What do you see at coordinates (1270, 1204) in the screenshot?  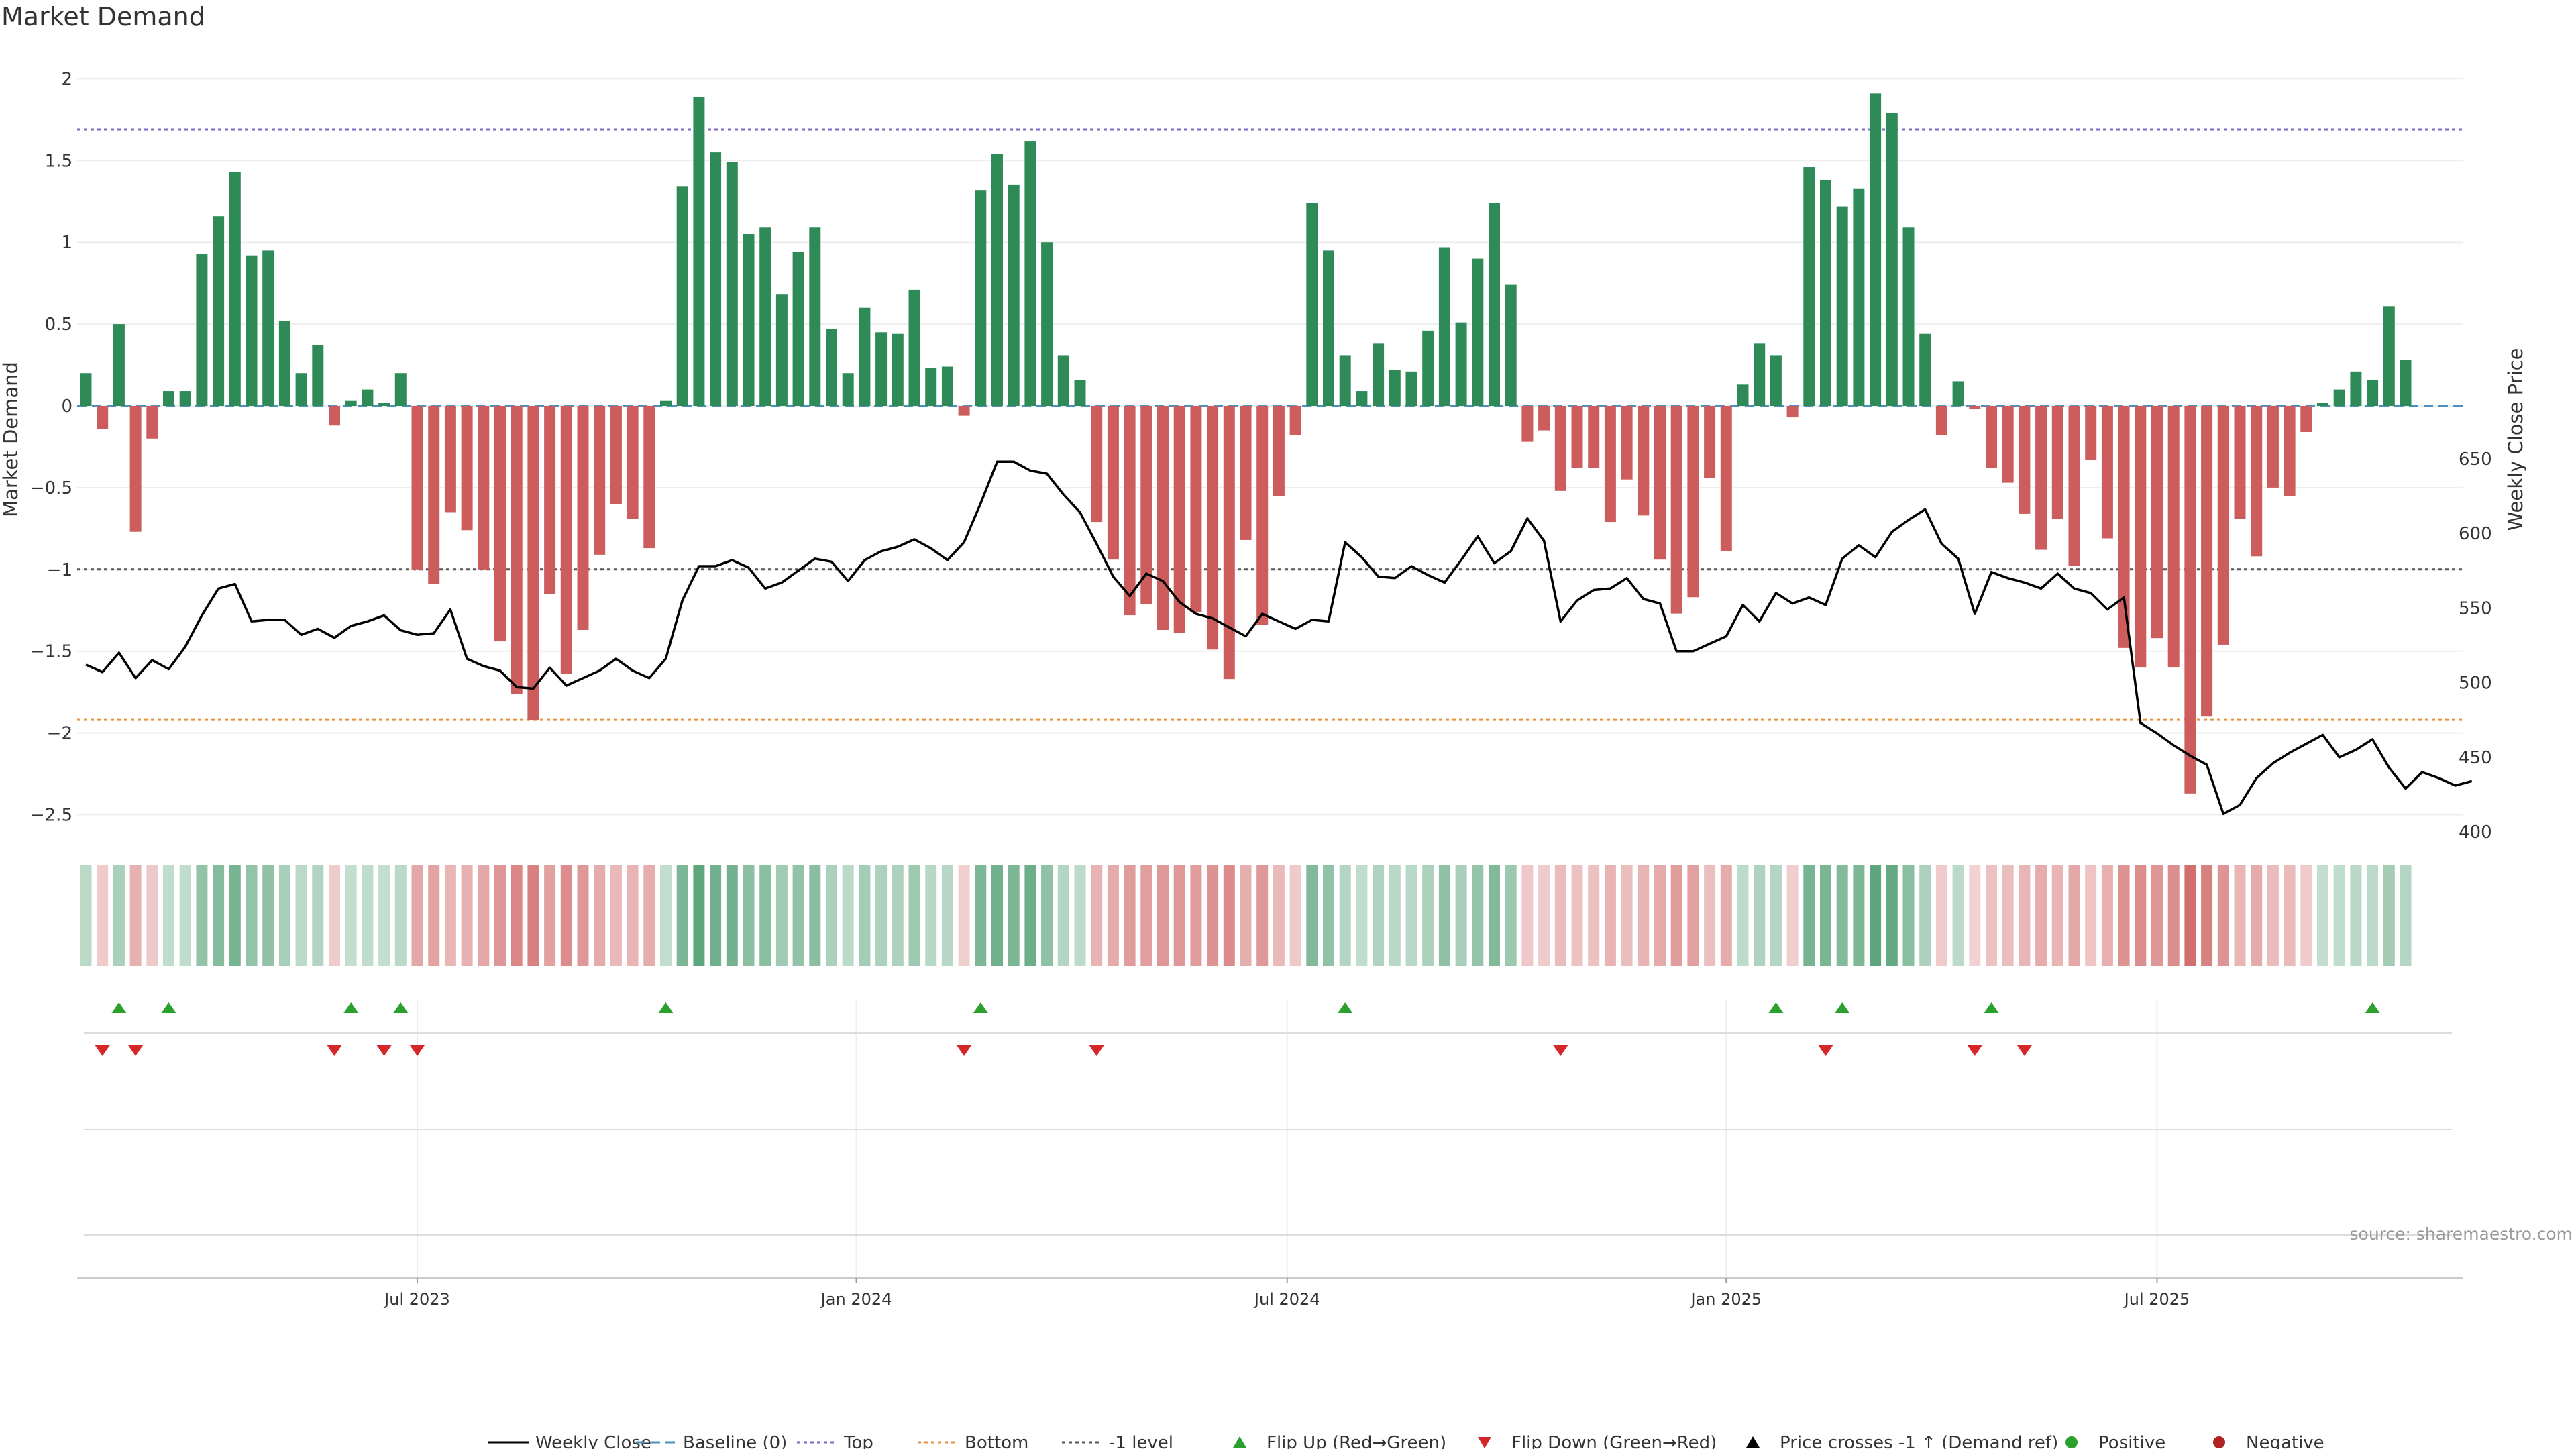 I see `empty-panels` at bounding box center [1270, 1204].